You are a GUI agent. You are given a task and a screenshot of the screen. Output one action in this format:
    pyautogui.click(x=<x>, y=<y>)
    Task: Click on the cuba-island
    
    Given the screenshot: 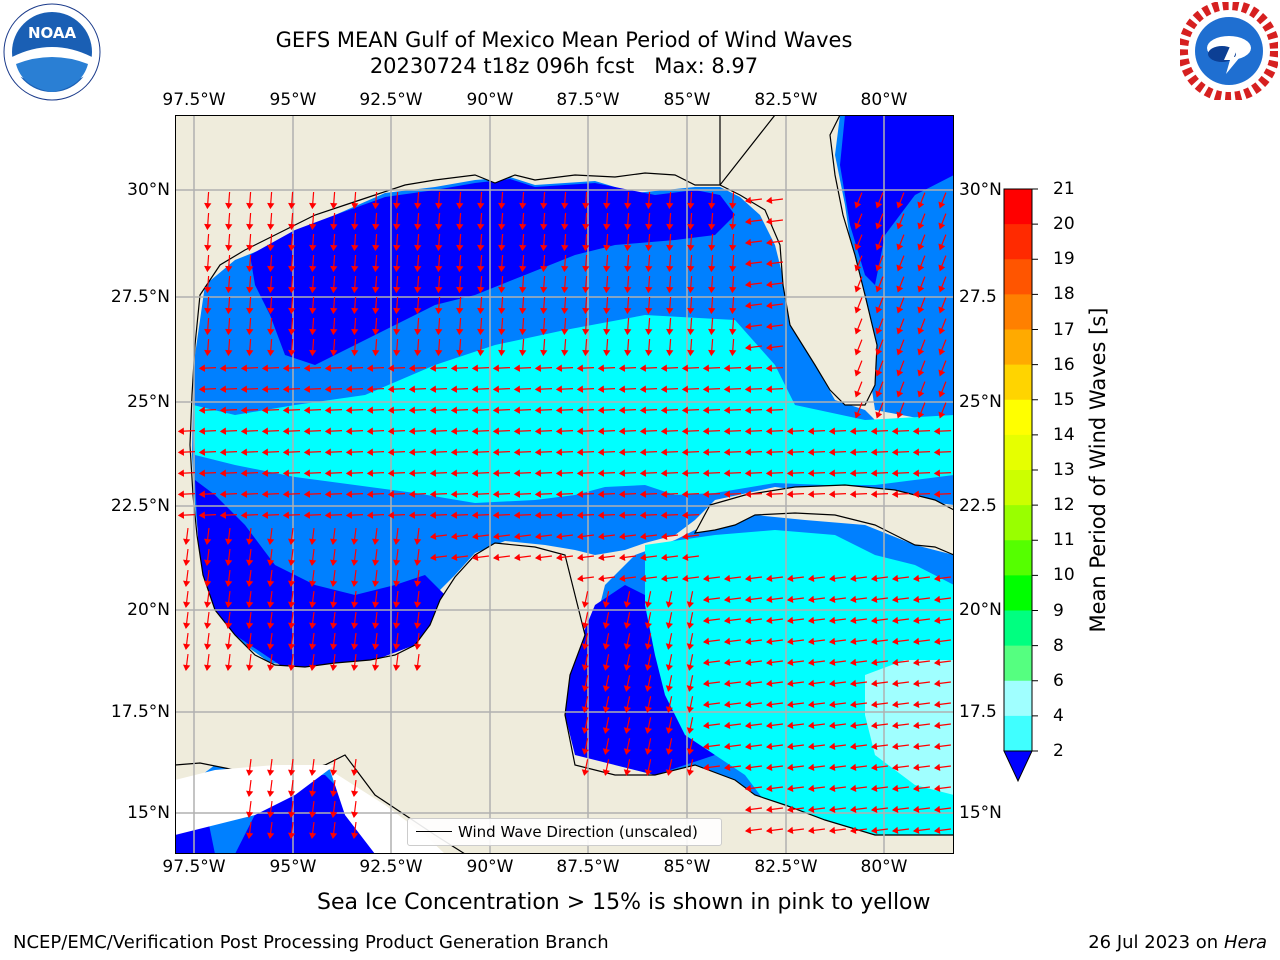 What is the action you would take?
    pyautogui.click(x=823, y=520)
    